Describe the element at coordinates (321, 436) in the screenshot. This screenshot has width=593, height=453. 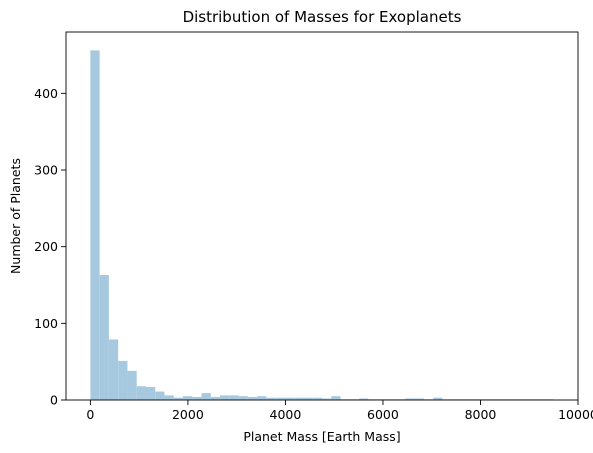
I see `x-axis-label: Planet Mass [Earth Mass]` at that location.